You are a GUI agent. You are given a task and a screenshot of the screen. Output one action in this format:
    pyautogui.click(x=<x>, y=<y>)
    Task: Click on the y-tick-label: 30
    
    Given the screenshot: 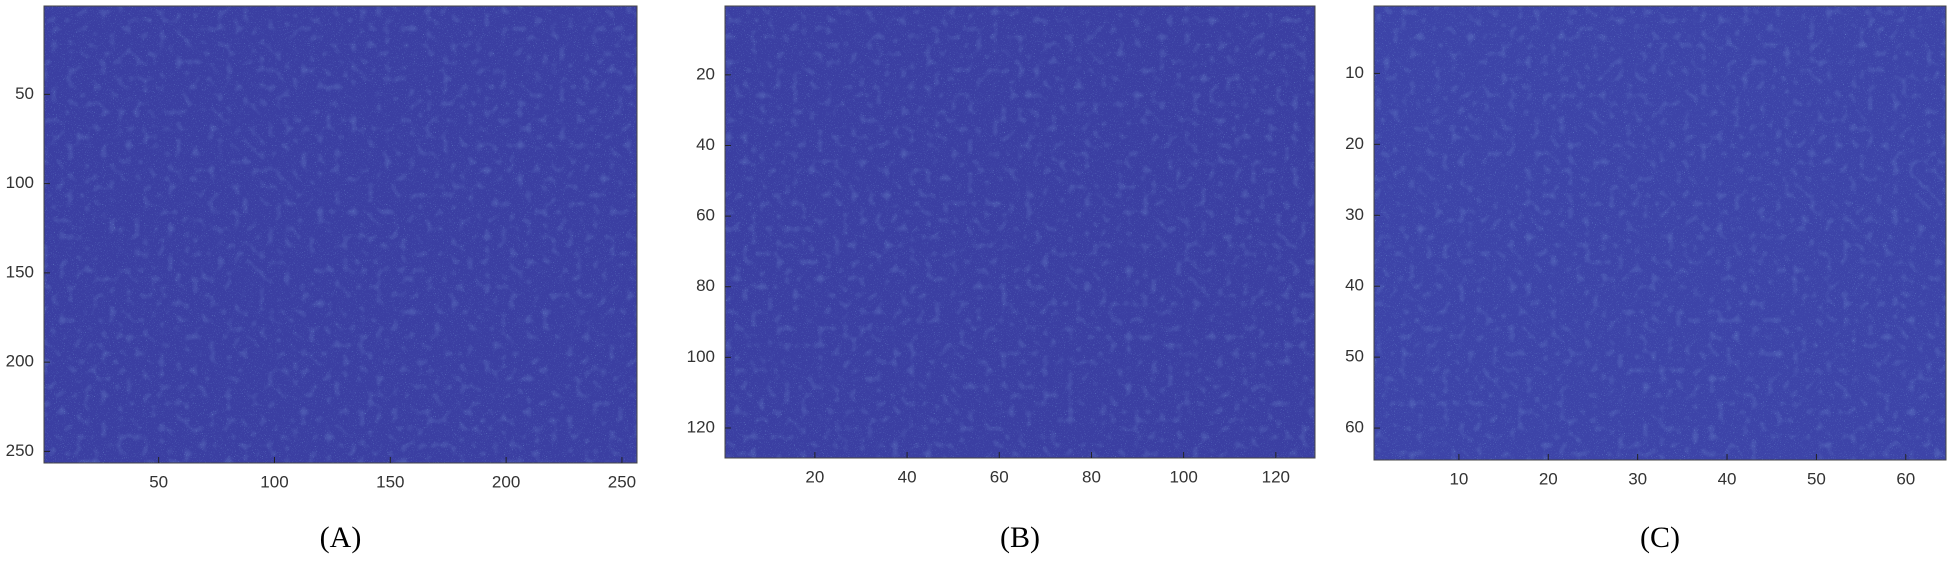 What is the action you would take?
    pyautogui.click(x=1354, y=214)
    